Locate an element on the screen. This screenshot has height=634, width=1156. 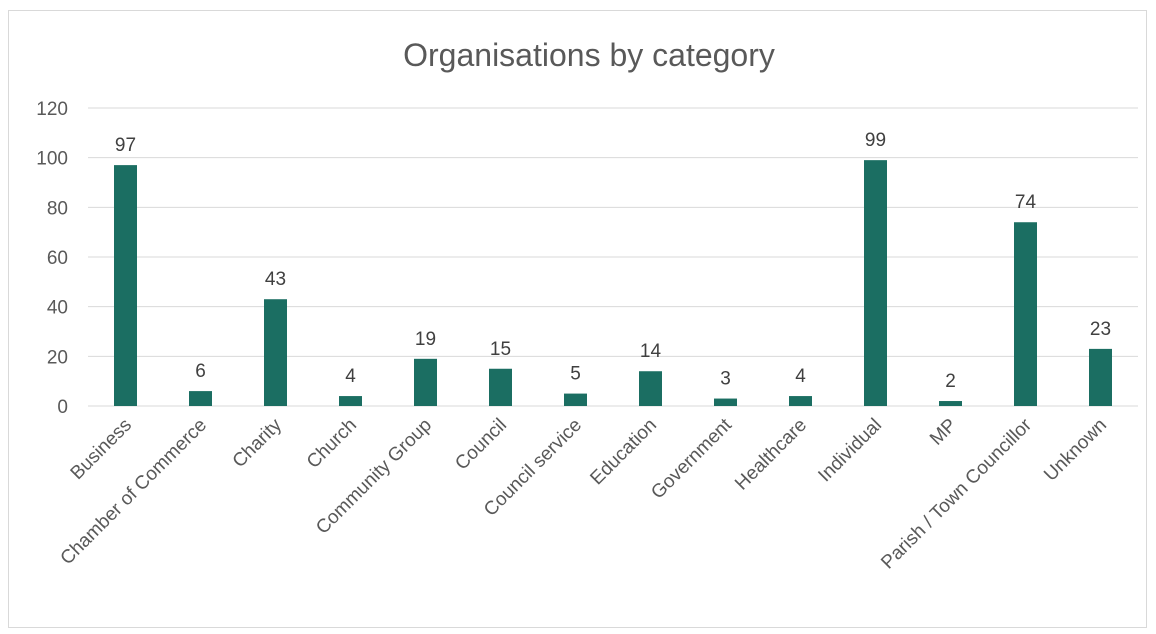
data-label: 15 is located at coordinates (500, 349).